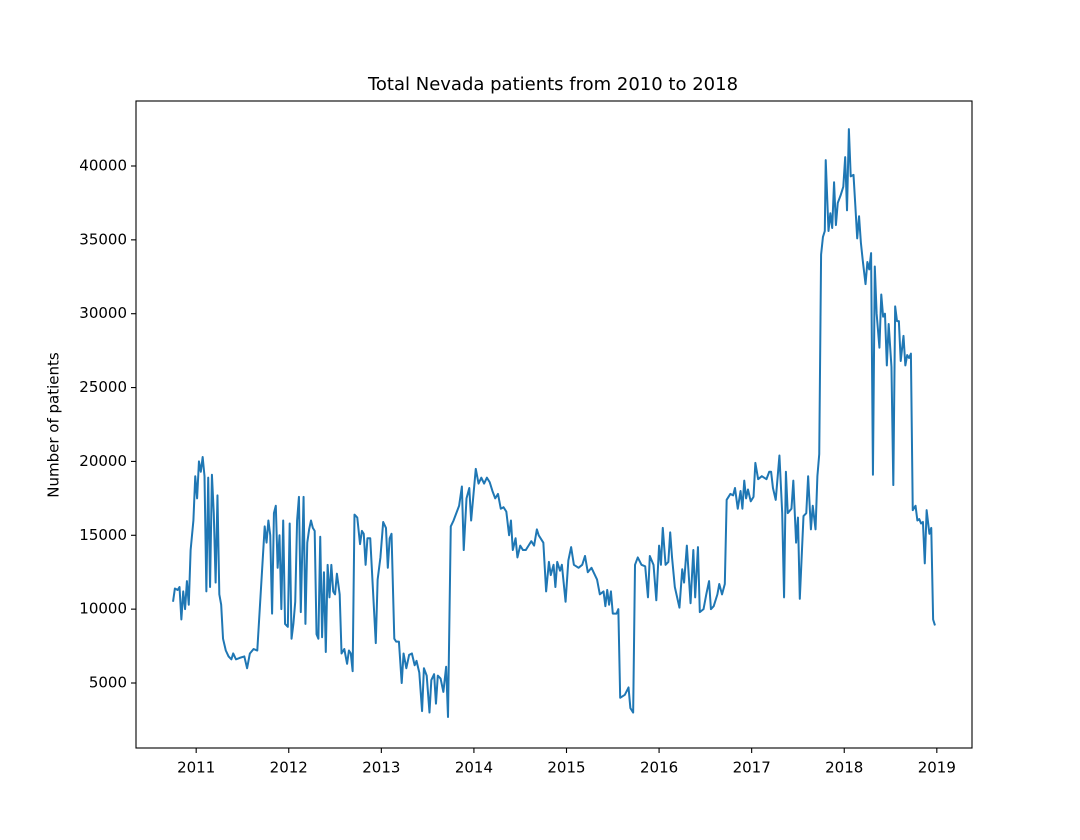  Describe the element at coordinates (103, 387) in the screenshot. I see `y-tick-label: 25000` at that location.